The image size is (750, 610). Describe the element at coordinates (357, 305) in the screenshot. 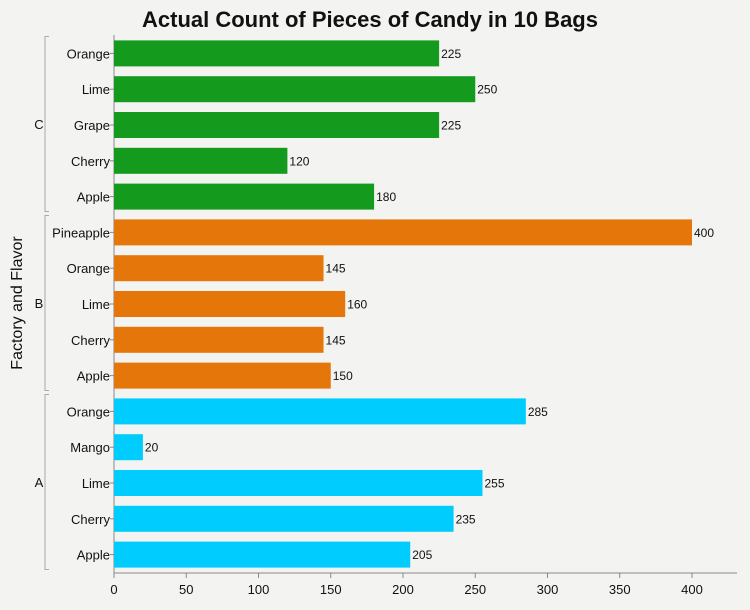

I see `bar-value-label: 160` at that location.